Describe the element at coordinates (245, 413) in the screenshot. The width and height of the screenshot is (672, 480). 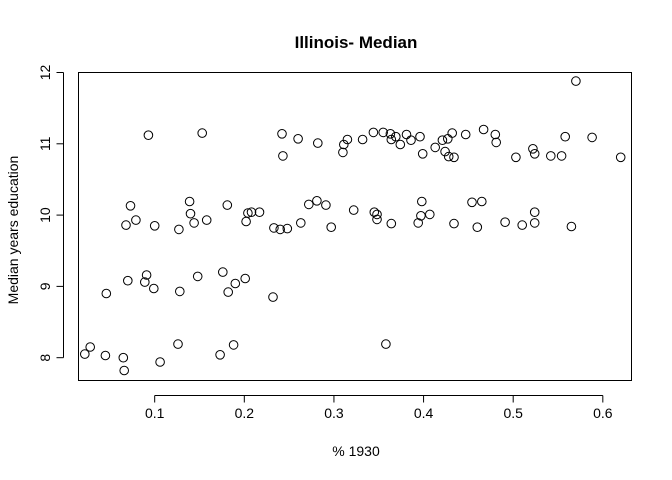
I see `x-tick-label: 0.2` at that location.